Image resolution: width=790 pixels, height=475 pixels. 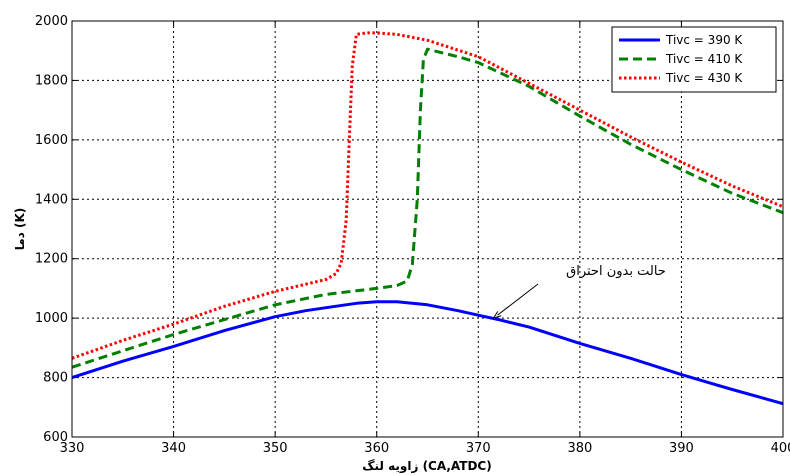 I want to click on annotation: حالت بدون احتراق, so click(x=579, y=292).